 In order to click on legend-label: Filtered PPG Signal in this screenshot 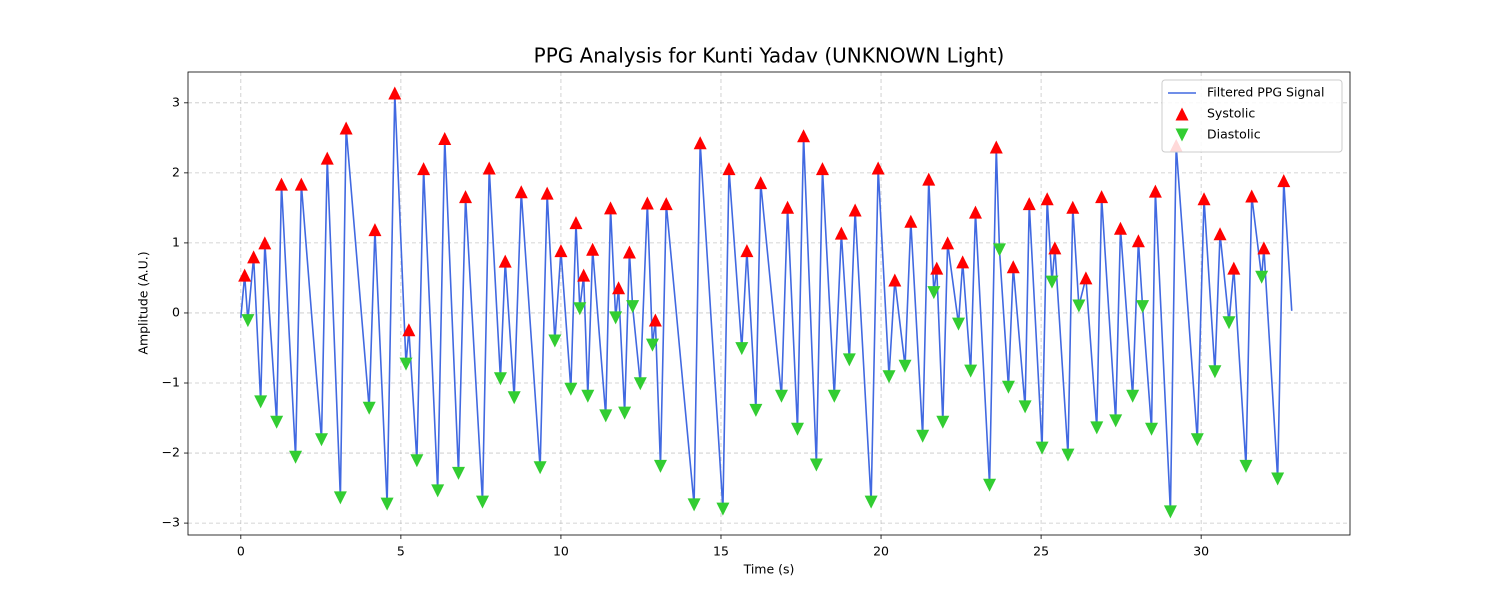, I will do `click(1265, 92)`.